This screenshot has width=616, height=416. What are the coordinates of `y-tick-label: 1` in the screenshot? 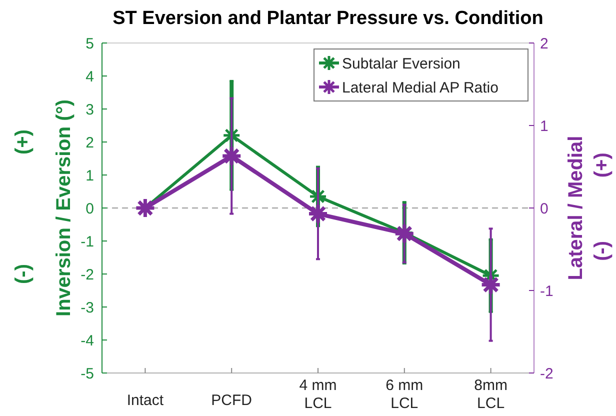 It's located at (90, 175).